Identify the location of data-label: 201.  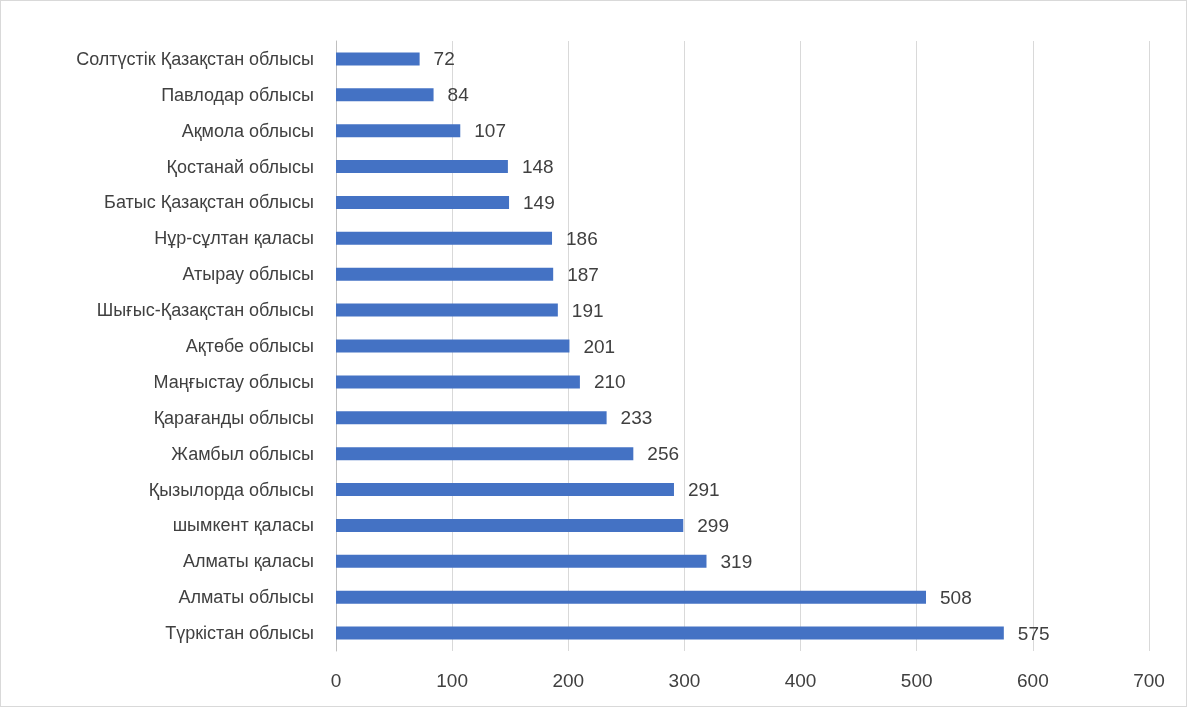
(599, 346).